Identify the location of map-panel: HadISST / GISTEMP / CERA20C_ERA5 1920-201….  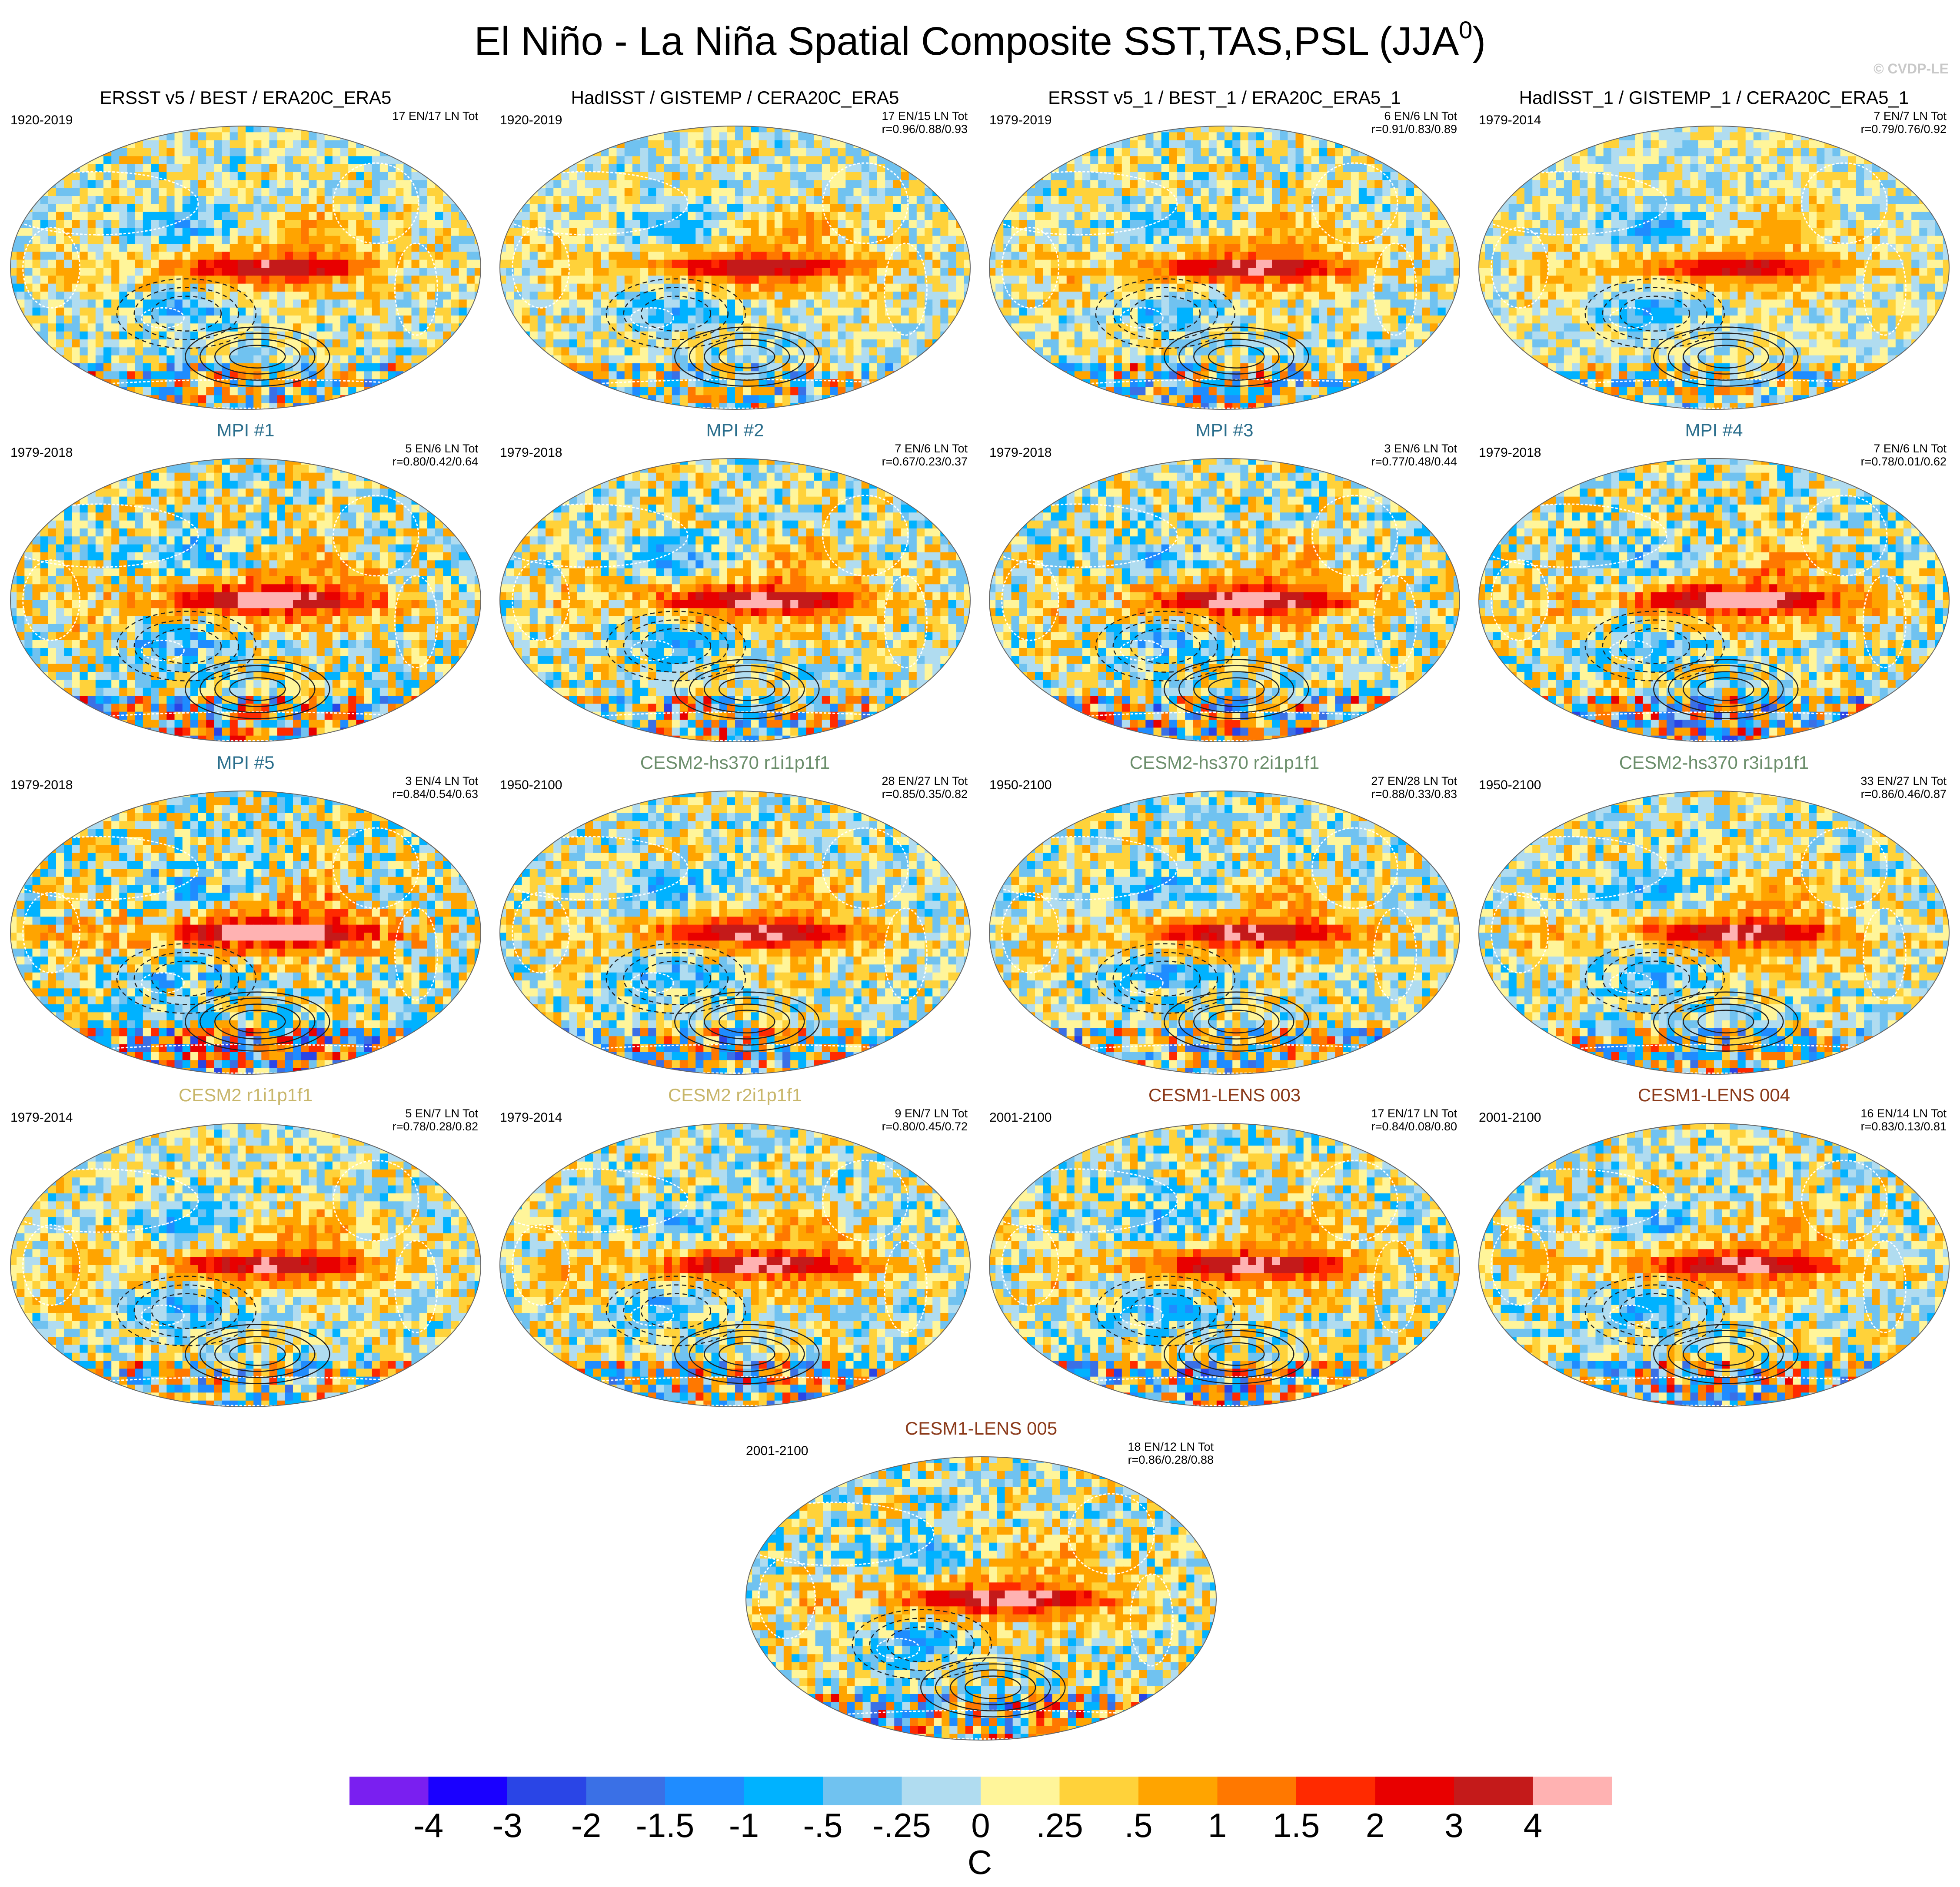
(735, 248).